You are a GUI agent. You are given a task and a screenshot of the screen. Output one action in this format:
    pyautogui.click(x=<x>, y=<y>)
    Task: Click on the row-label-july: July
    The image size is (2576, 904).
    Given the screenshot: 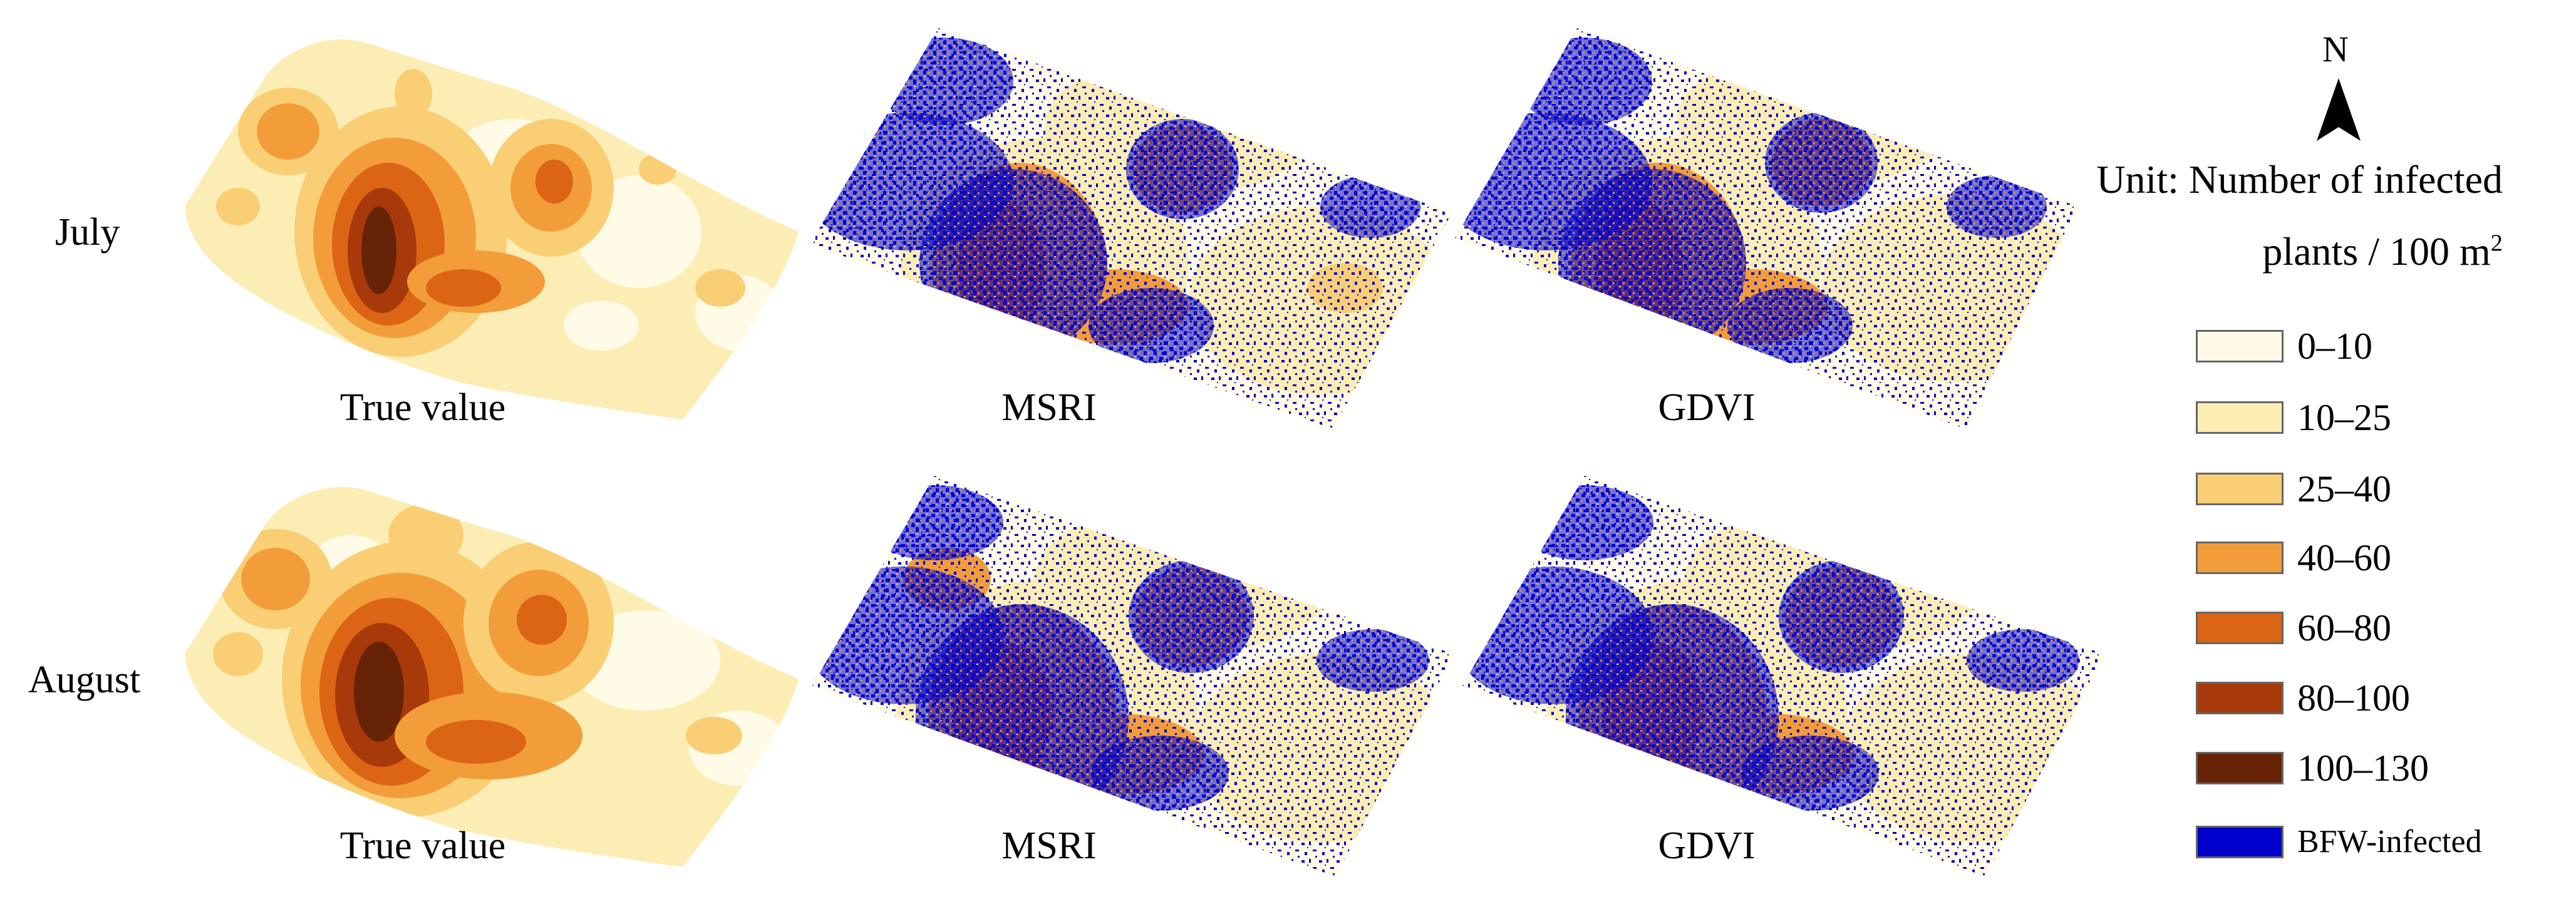 What is the action you would take?
    pyautogui.click(x=87, y=232)
    